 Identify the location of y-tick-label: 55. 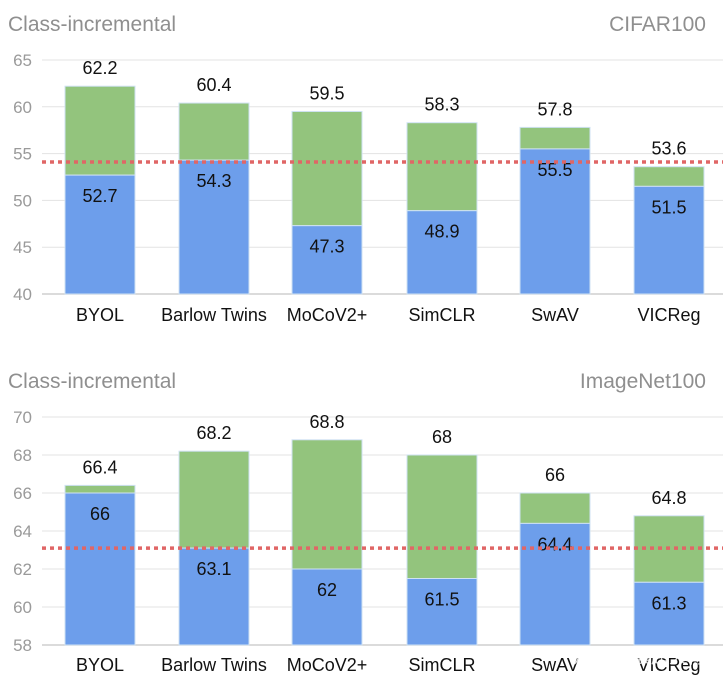
(22, 154).